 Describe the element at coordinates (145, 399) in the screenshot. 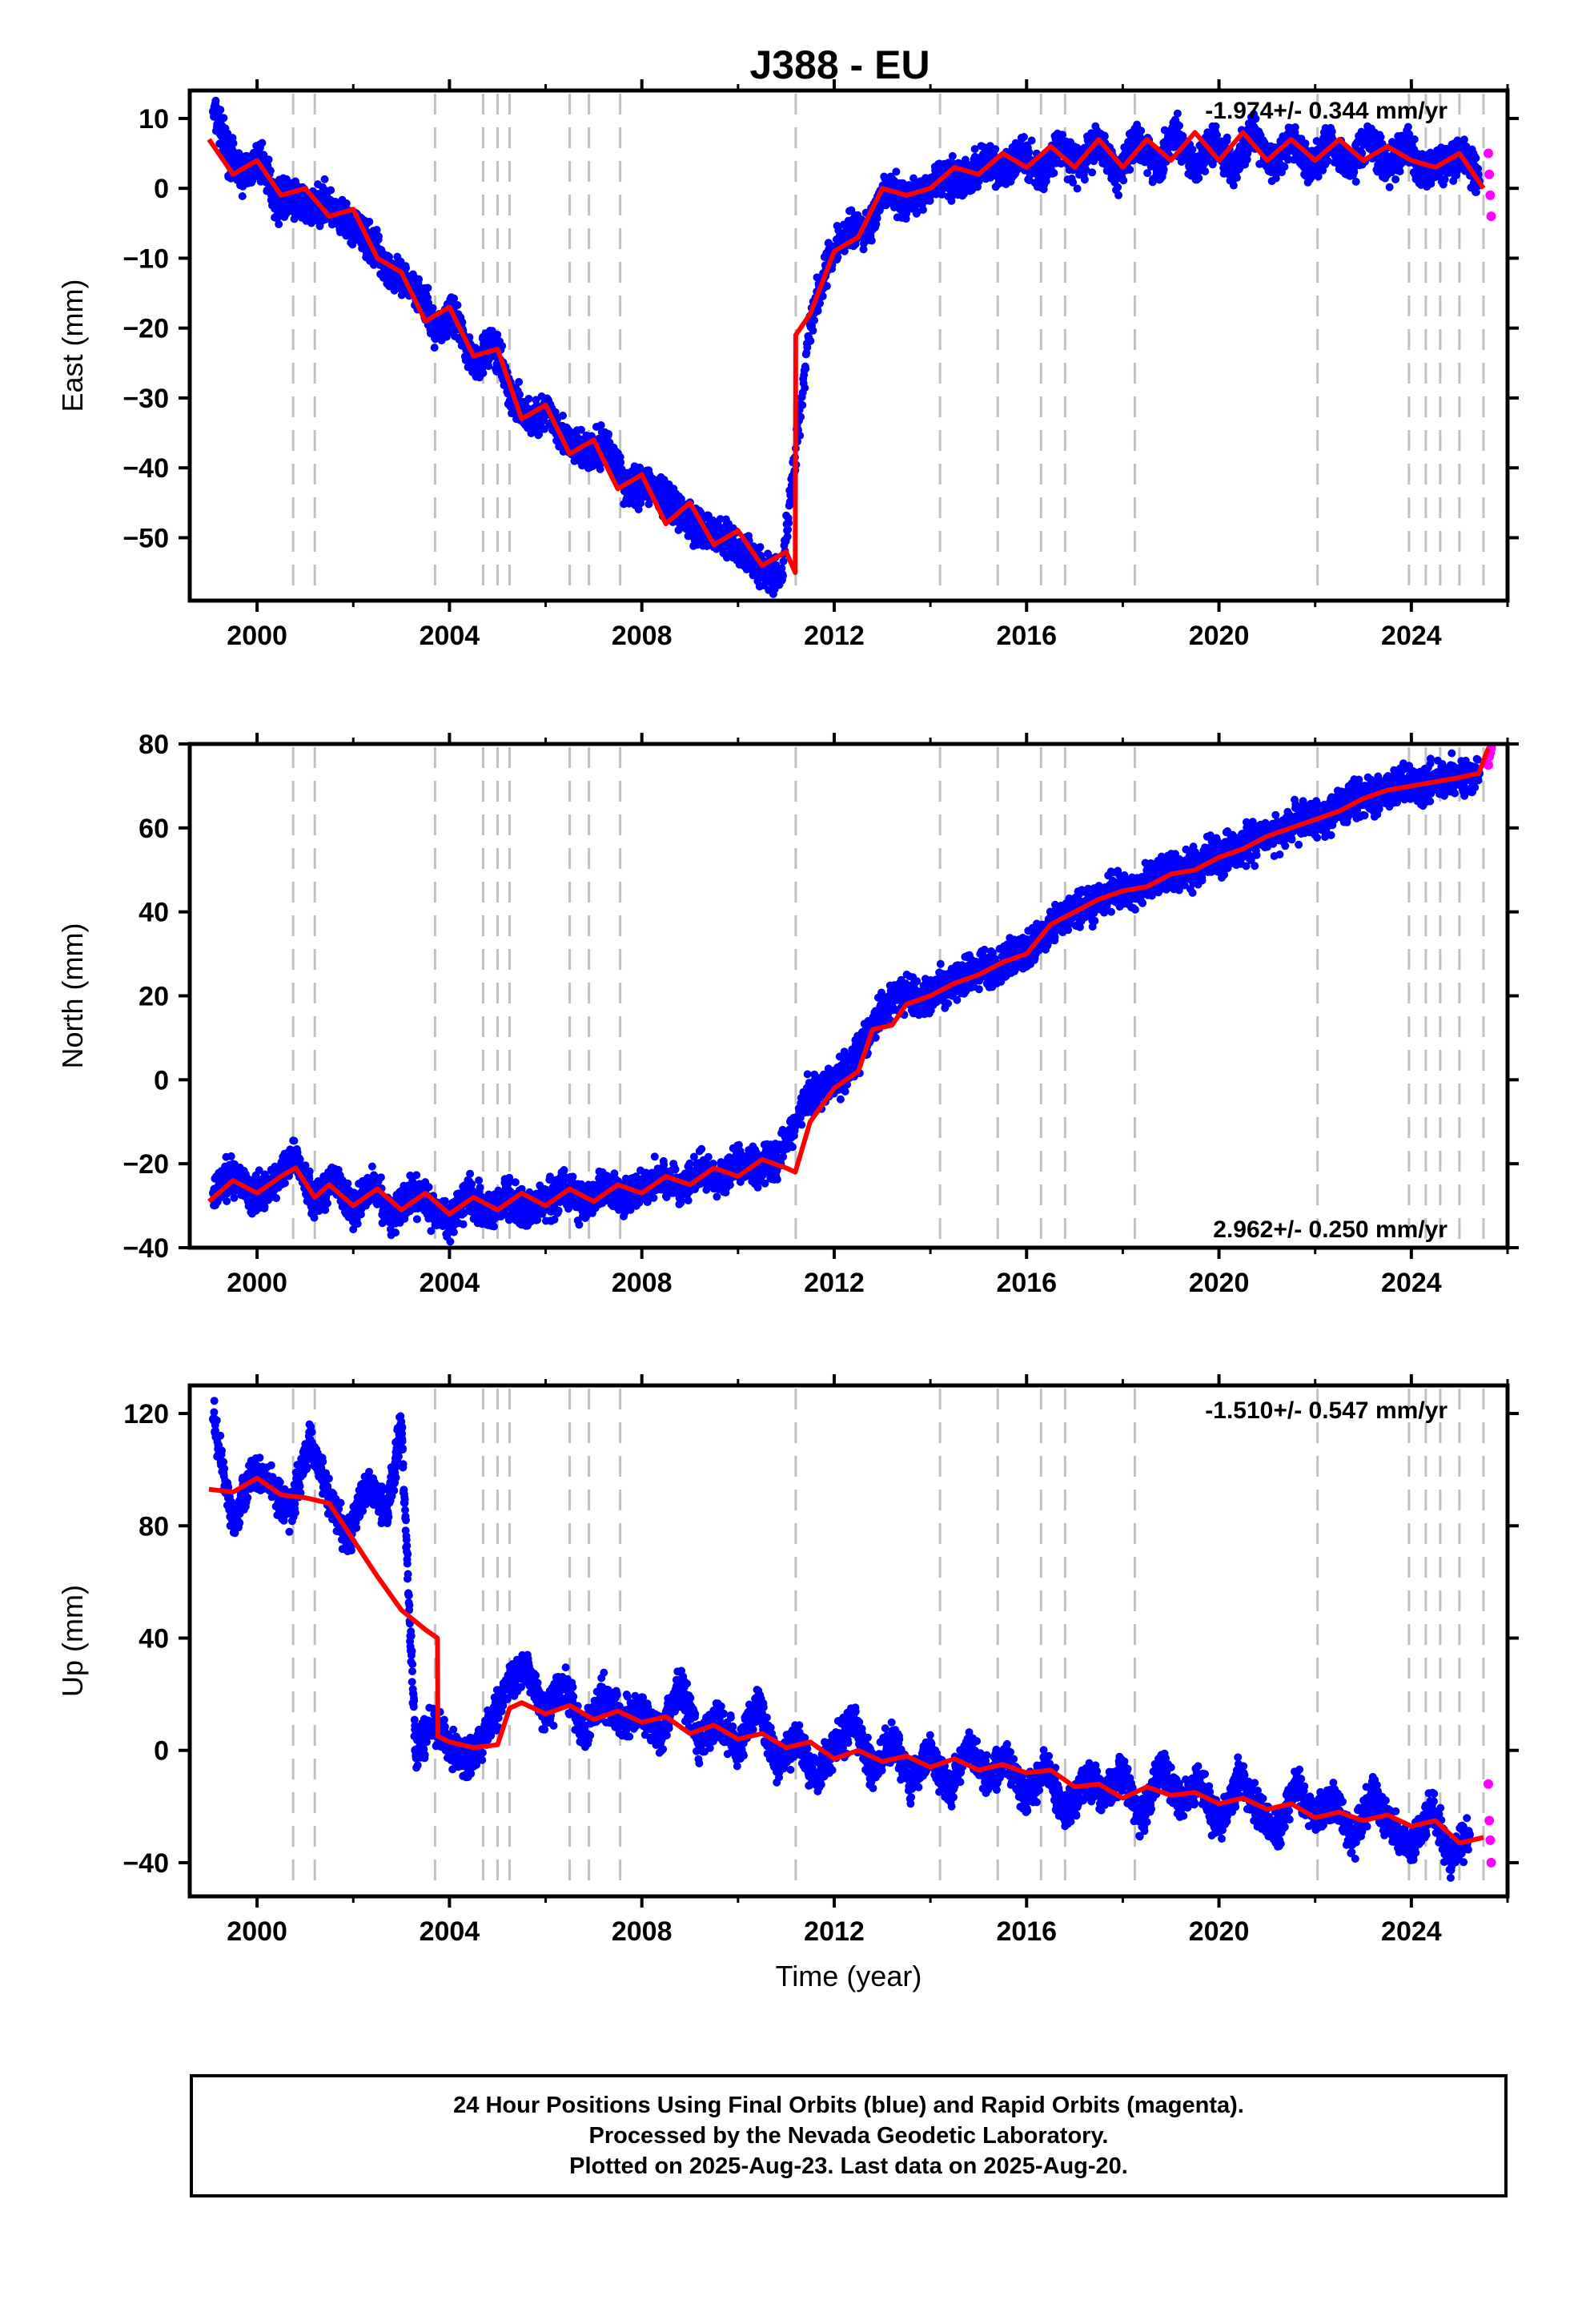

I see `y-tick-label: −30` at that location.